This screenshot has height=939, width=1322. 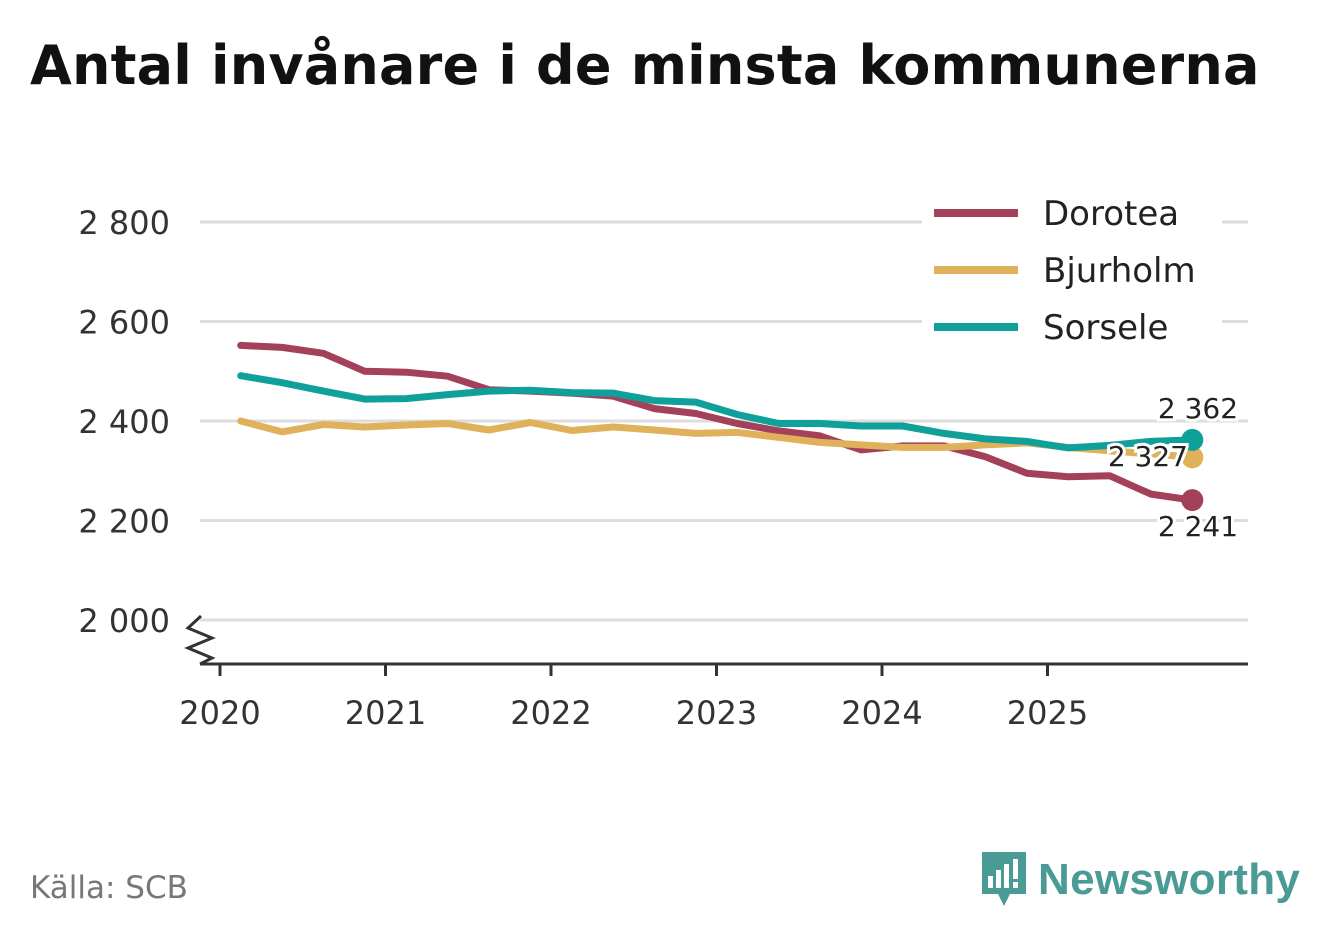 What do you see at coordinates (716, 439) in the screenshot?
I see `series-line-bjurholm` at bounding box center [716, 439].